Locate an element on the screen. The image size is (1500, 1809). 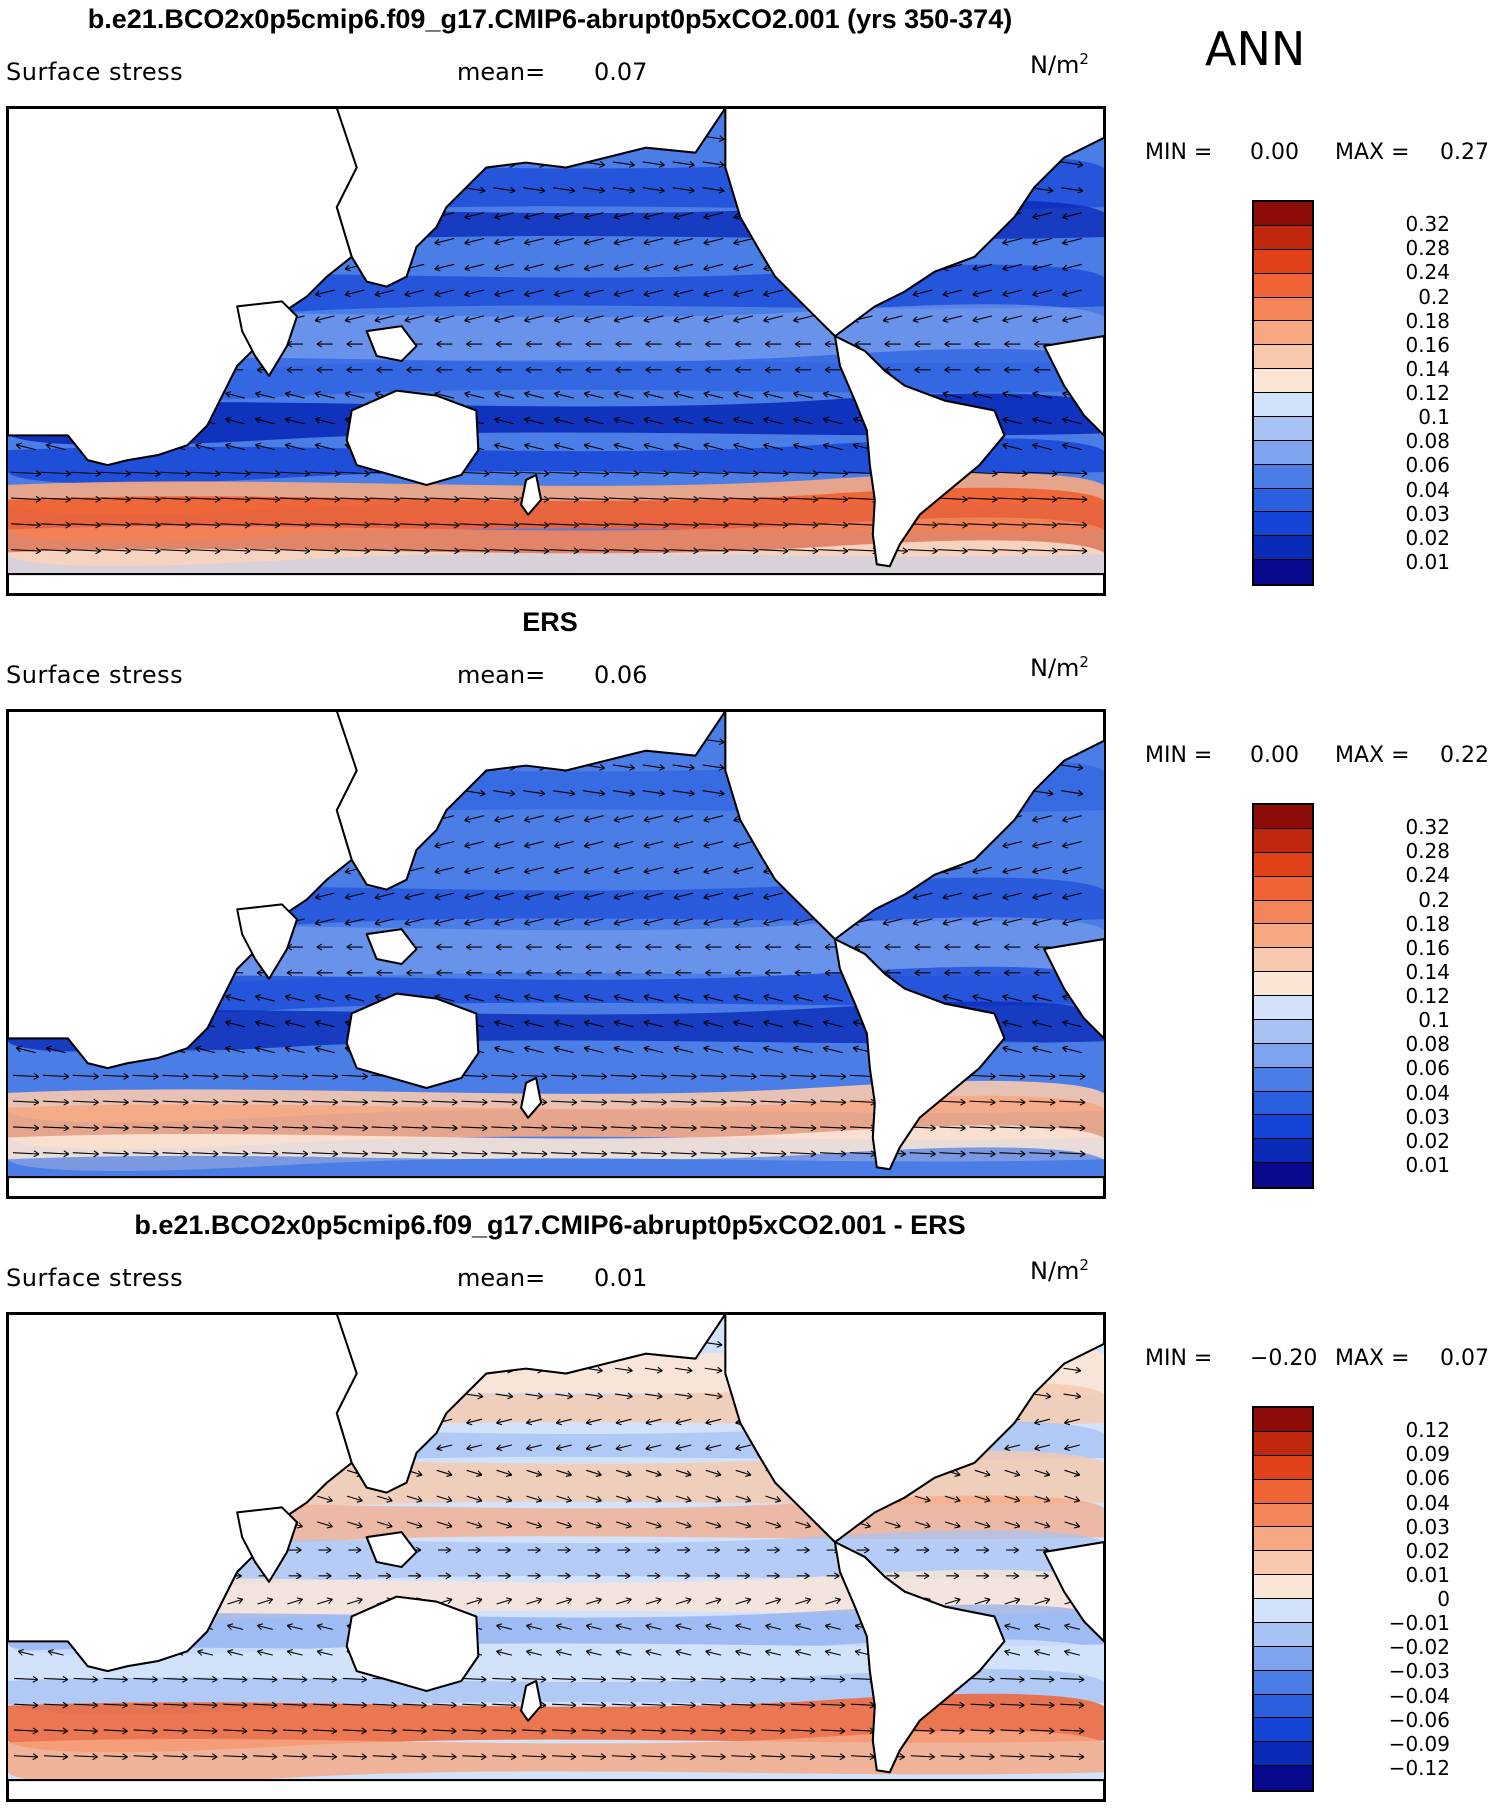
colorbar-tick-label: 0.02 is located at coordinates (1427, 1140).